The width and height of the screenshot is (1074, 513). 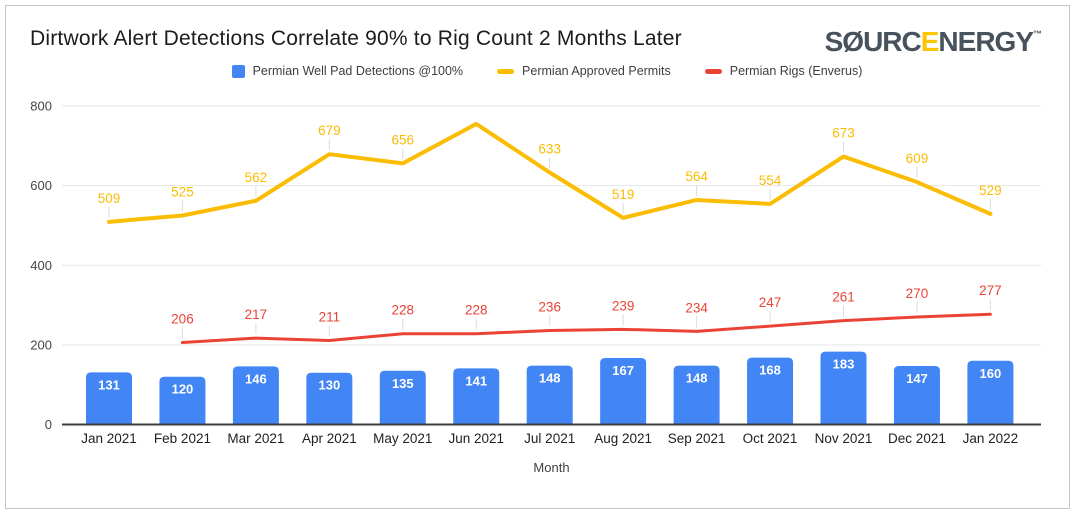 I want to click on bars-series, so click(x=550, y=388).